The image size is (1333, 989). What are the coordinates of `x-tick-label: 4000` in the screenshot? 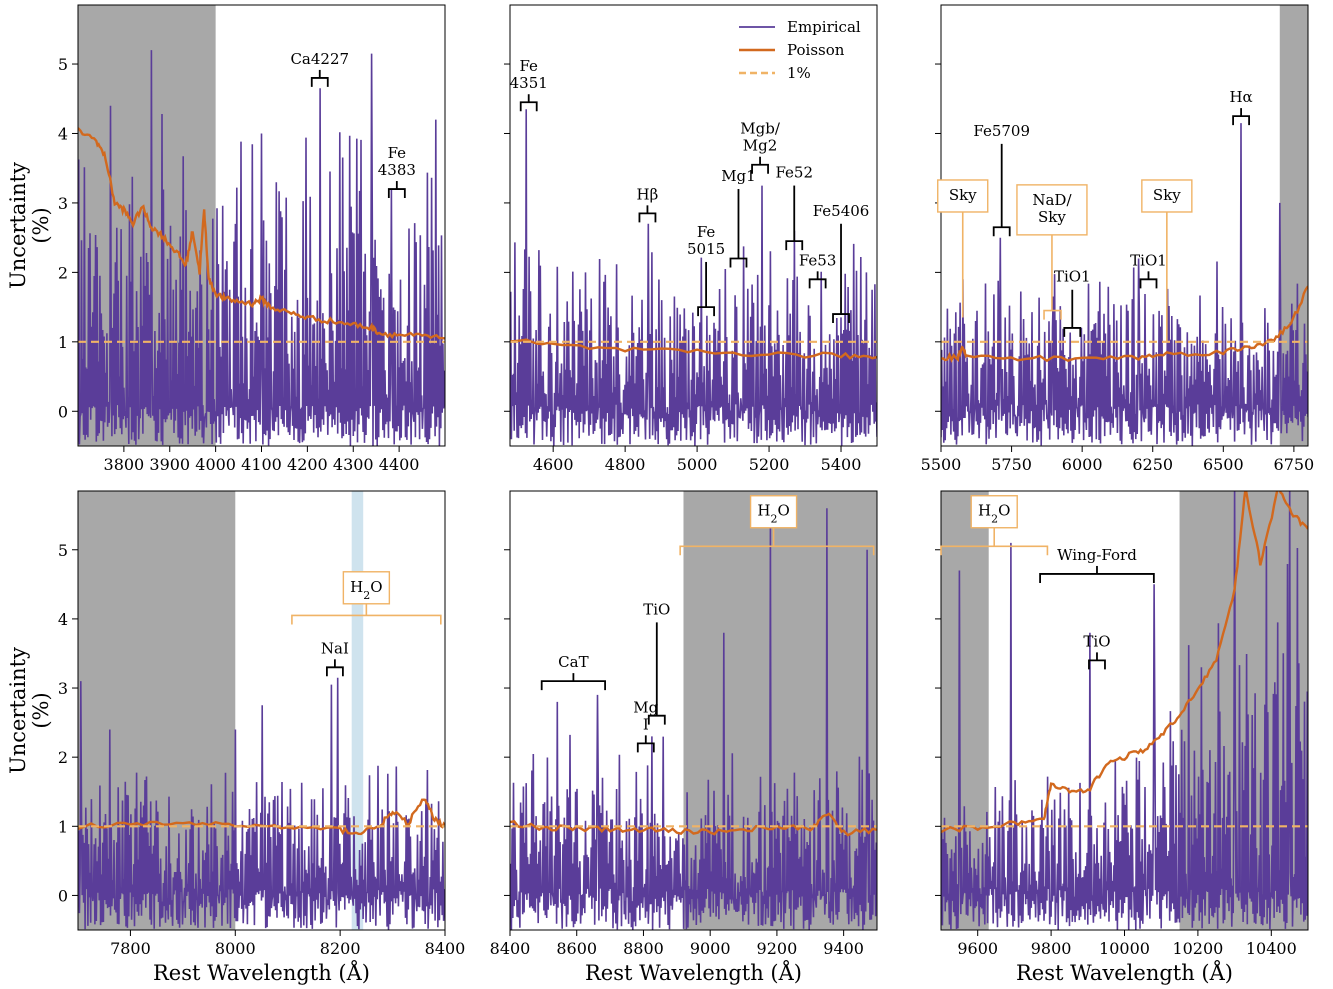 It's located at (215, 464).